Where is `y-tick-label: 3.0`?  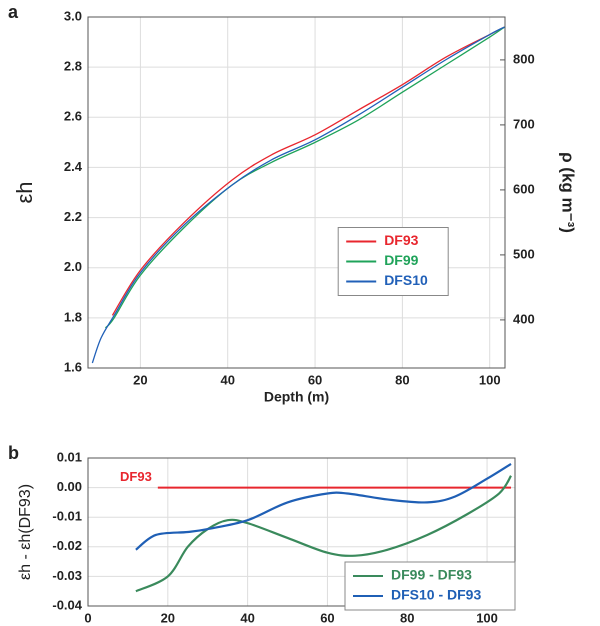 y-tick-label: 3.0 is located at coordinates (73, 15).